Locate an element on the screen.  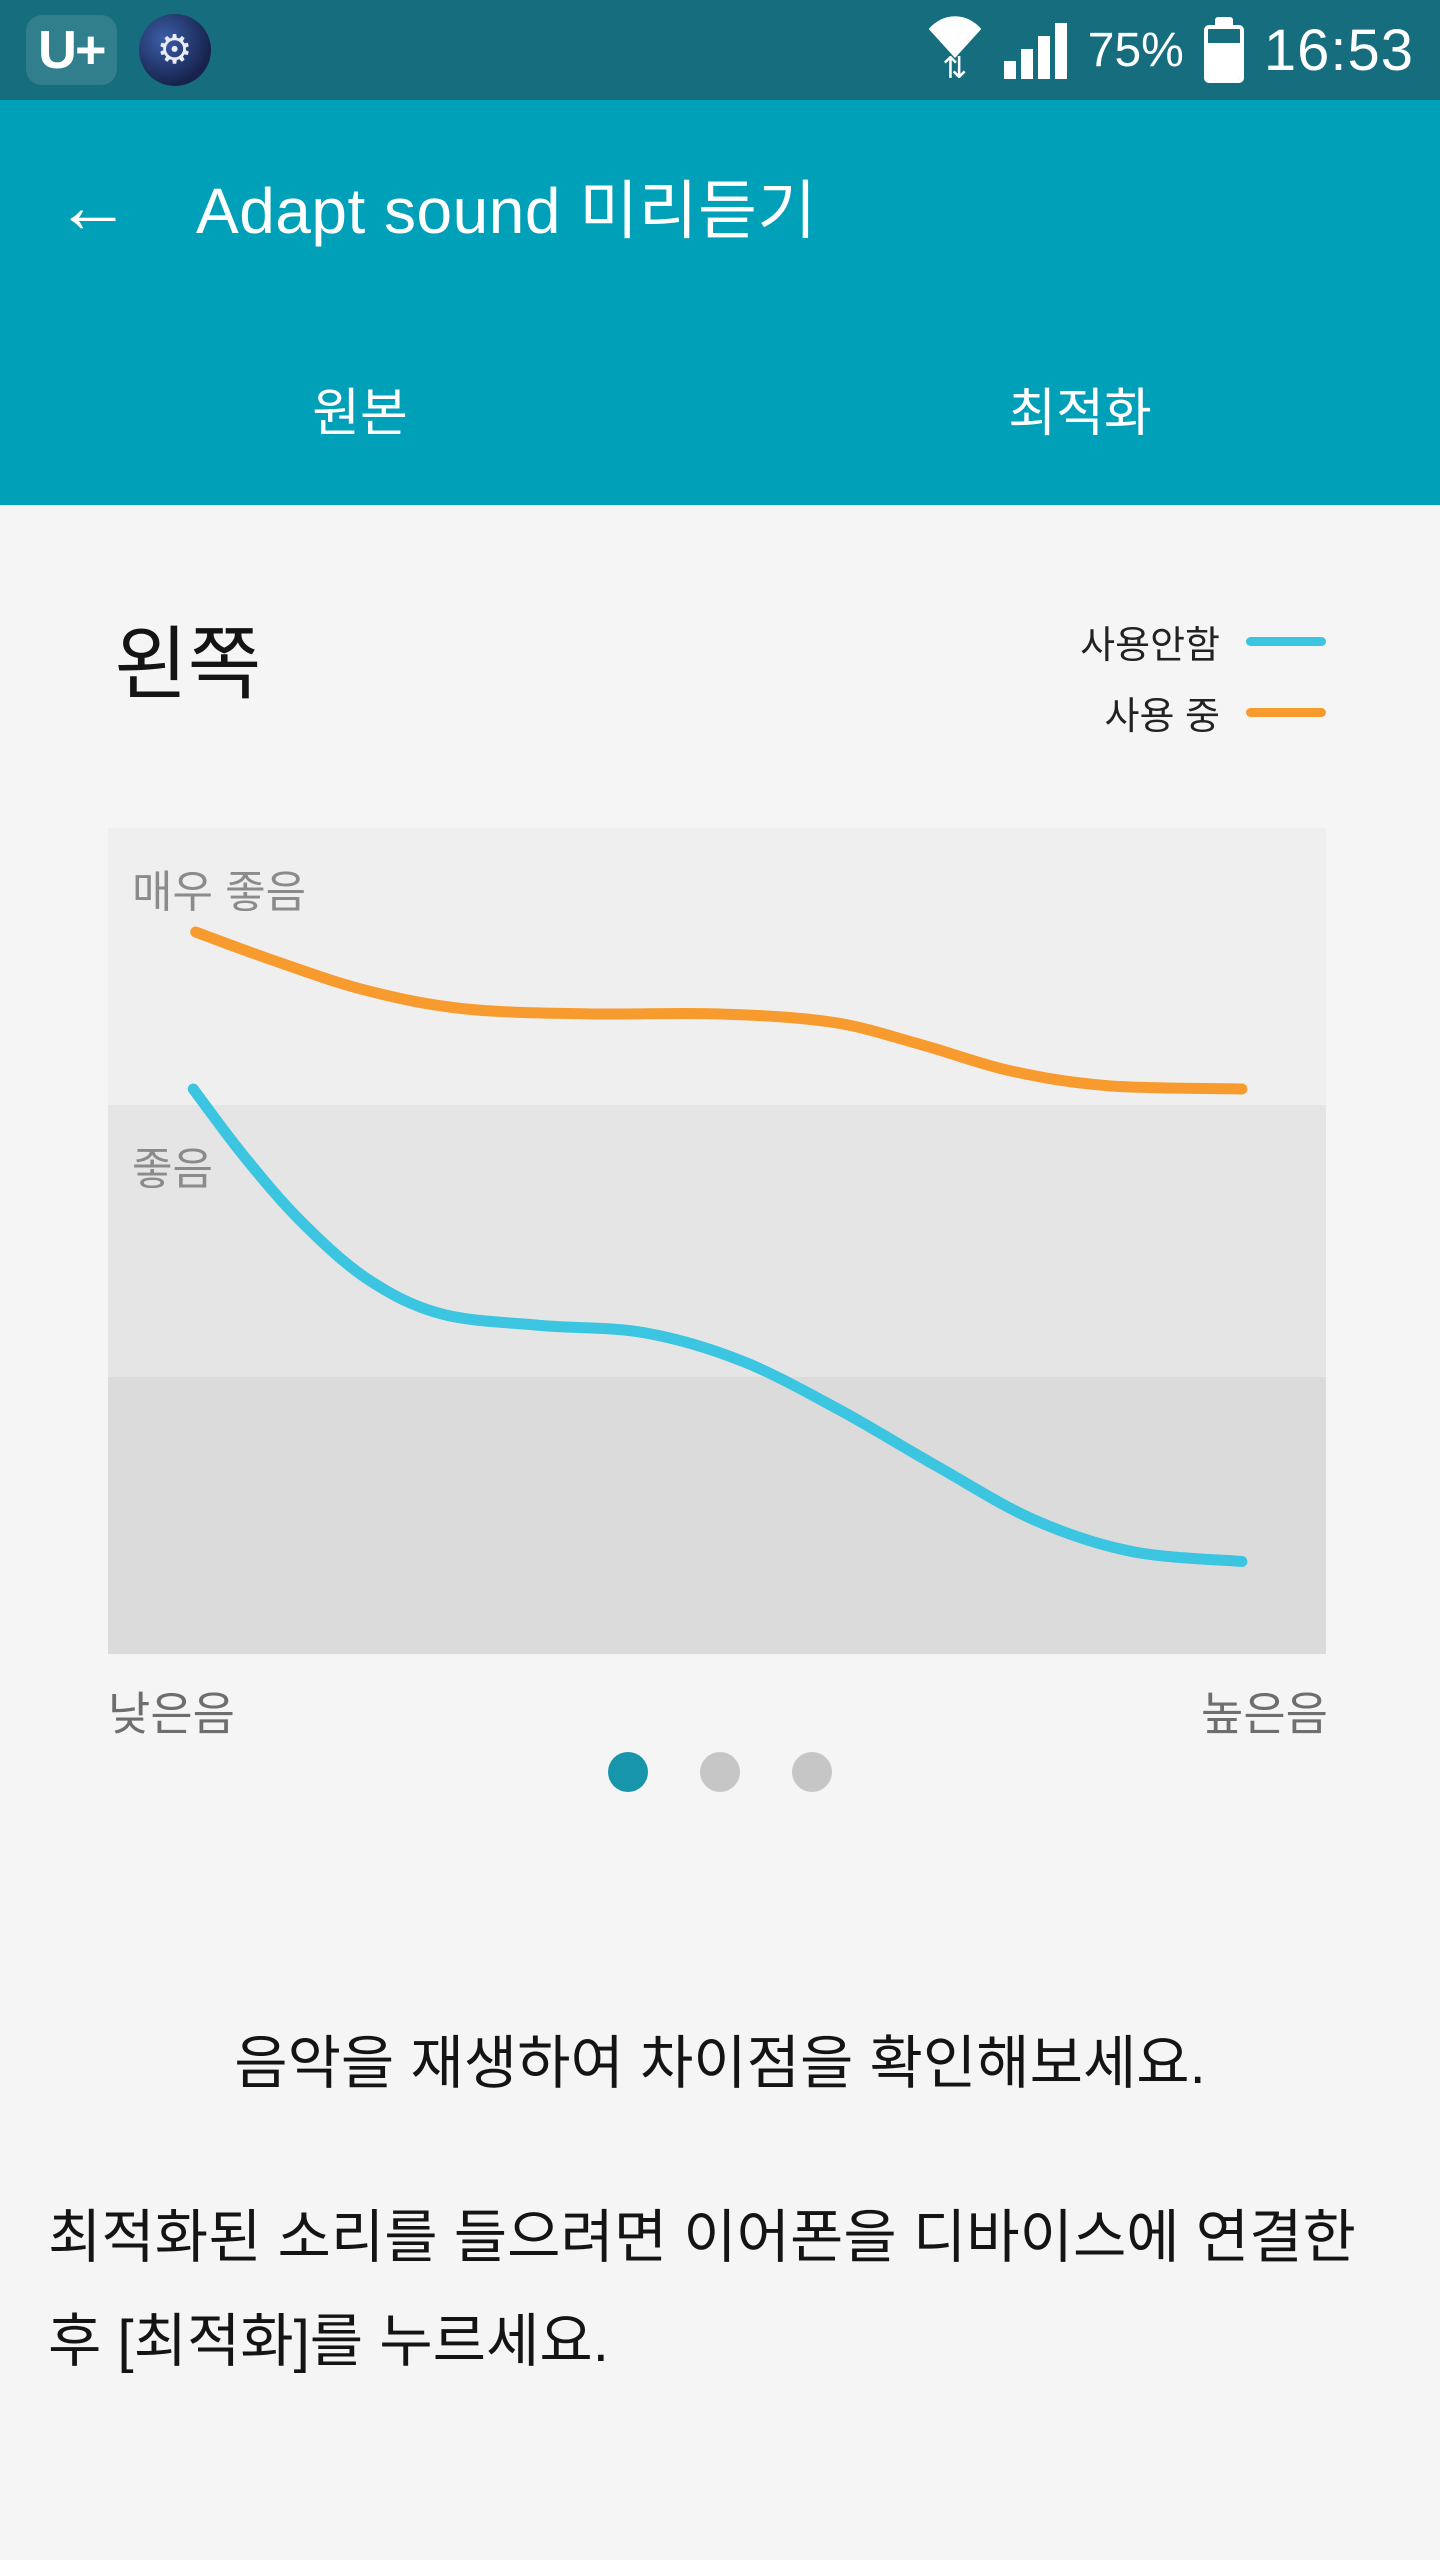
legend-item-in-use: 사용 중 is located at coordinates (1203, 712).